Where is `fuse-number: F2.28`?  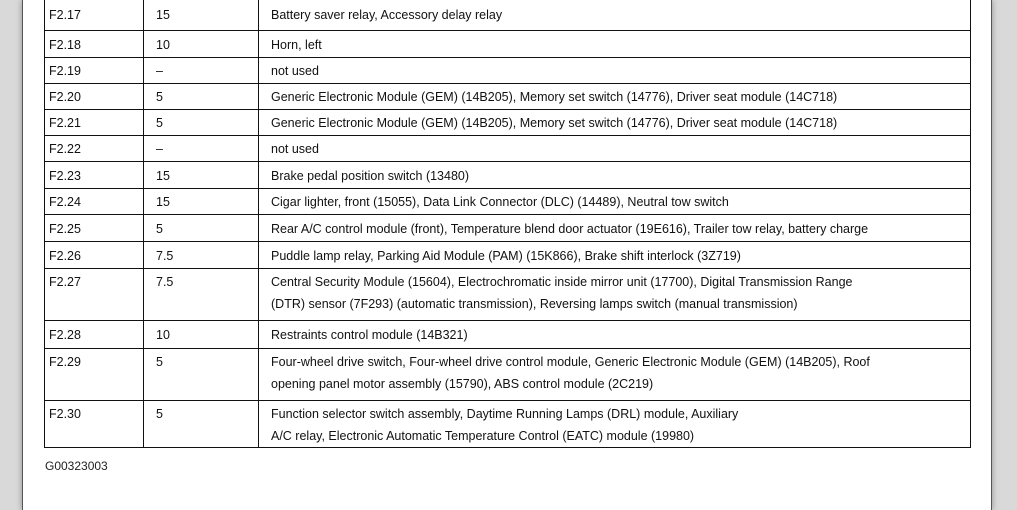 fuse-number: F2.28 is located at coordinates (65, 335).